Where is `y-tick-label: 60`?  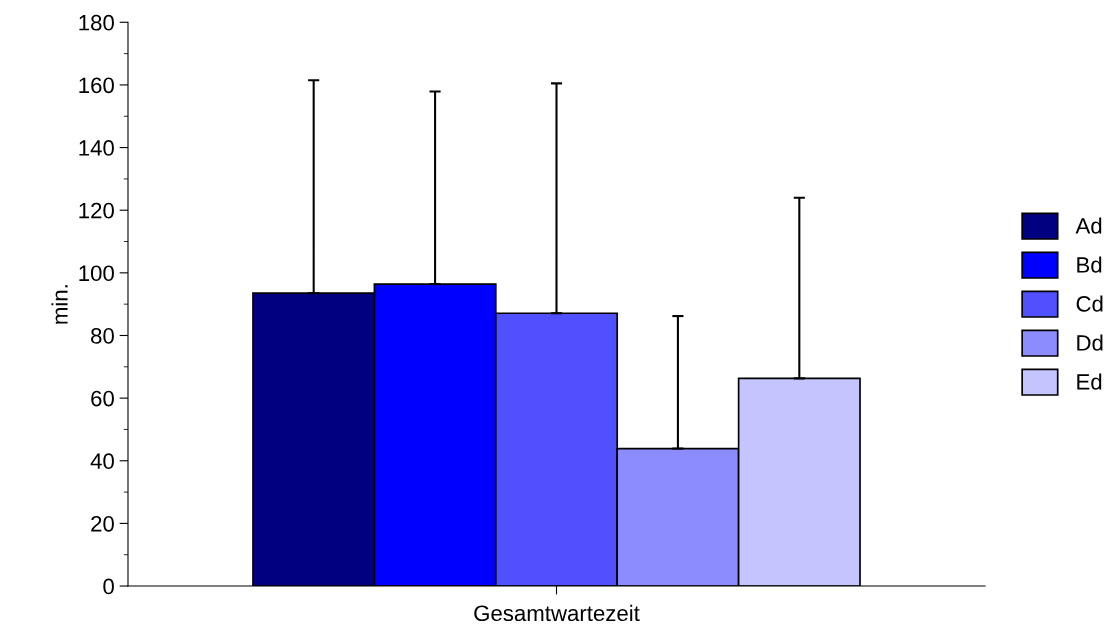
y-tick-label: 60 is located at coordinates (102, 398).